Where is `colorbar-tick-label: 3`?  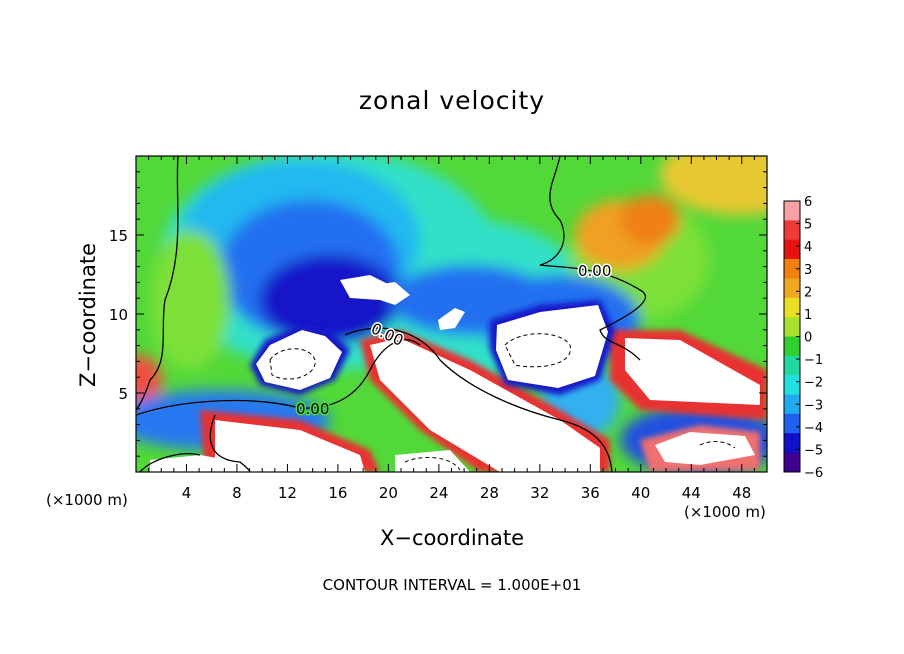
colorbar-tick-label: 3 is located at coordinates (808, 270).